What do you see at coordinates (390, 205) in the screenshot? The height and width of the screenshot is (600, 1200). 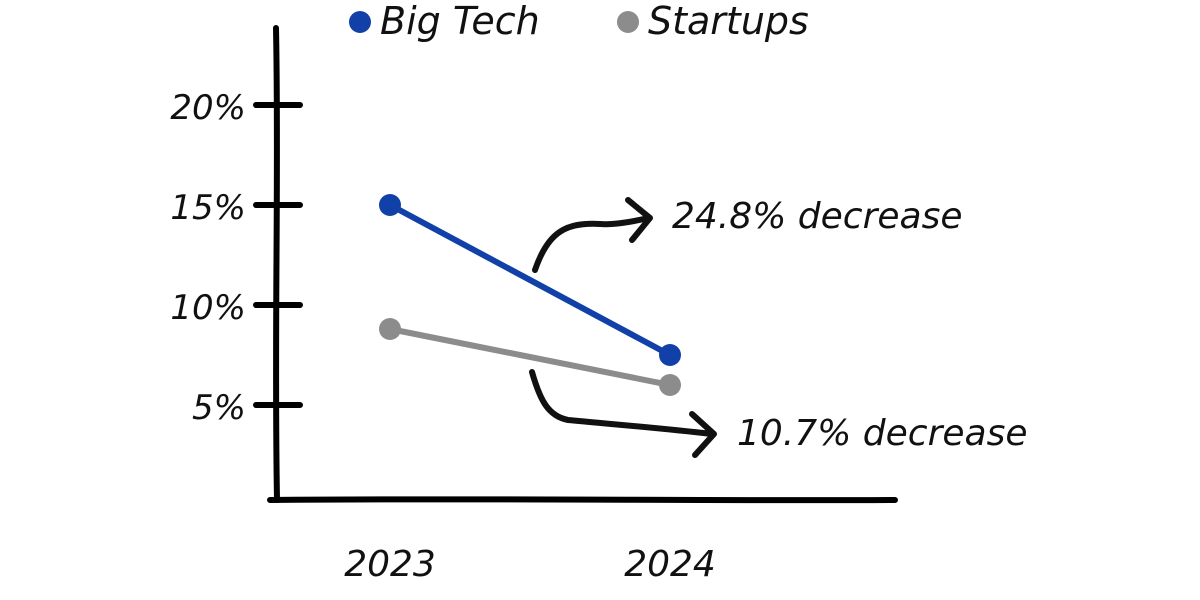 I see `data-point-big-tech-2023` at bounding box center [390, 205].